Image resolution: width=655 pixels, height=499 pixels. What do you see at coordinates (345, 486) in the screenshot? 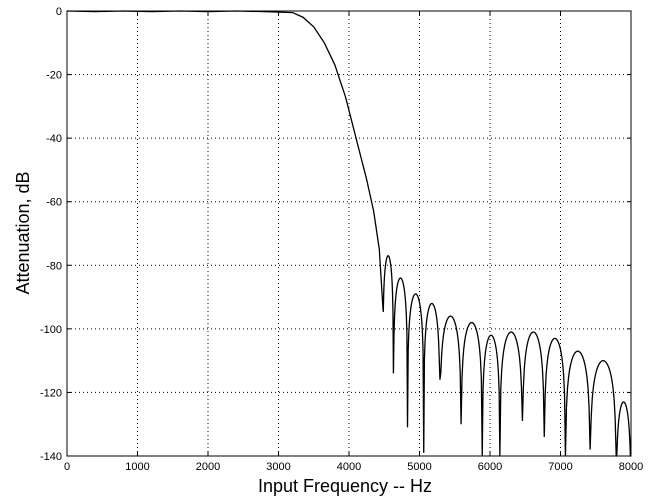
I see `x-axis-title: Input Frequency -- Hz` at bounding box center [345, 486].